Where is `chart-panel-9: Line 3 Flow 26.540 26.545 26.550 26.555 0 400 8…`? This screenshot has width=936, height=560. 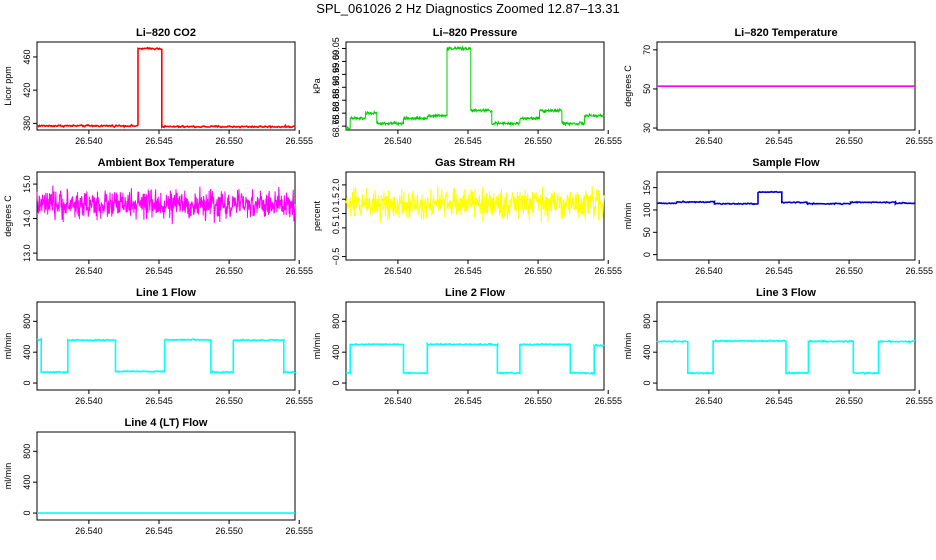 chart-panel-9: Line 3 Flow 26.540 26.545 26.550 26.555 0 400 8… is located at coordinates (778, 346).